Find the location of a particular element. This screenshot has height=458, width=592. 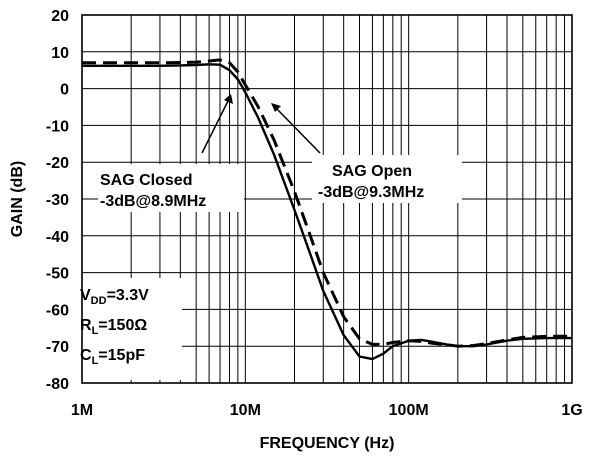

y-tick-label: 20 is located at coordinates (60, 16).